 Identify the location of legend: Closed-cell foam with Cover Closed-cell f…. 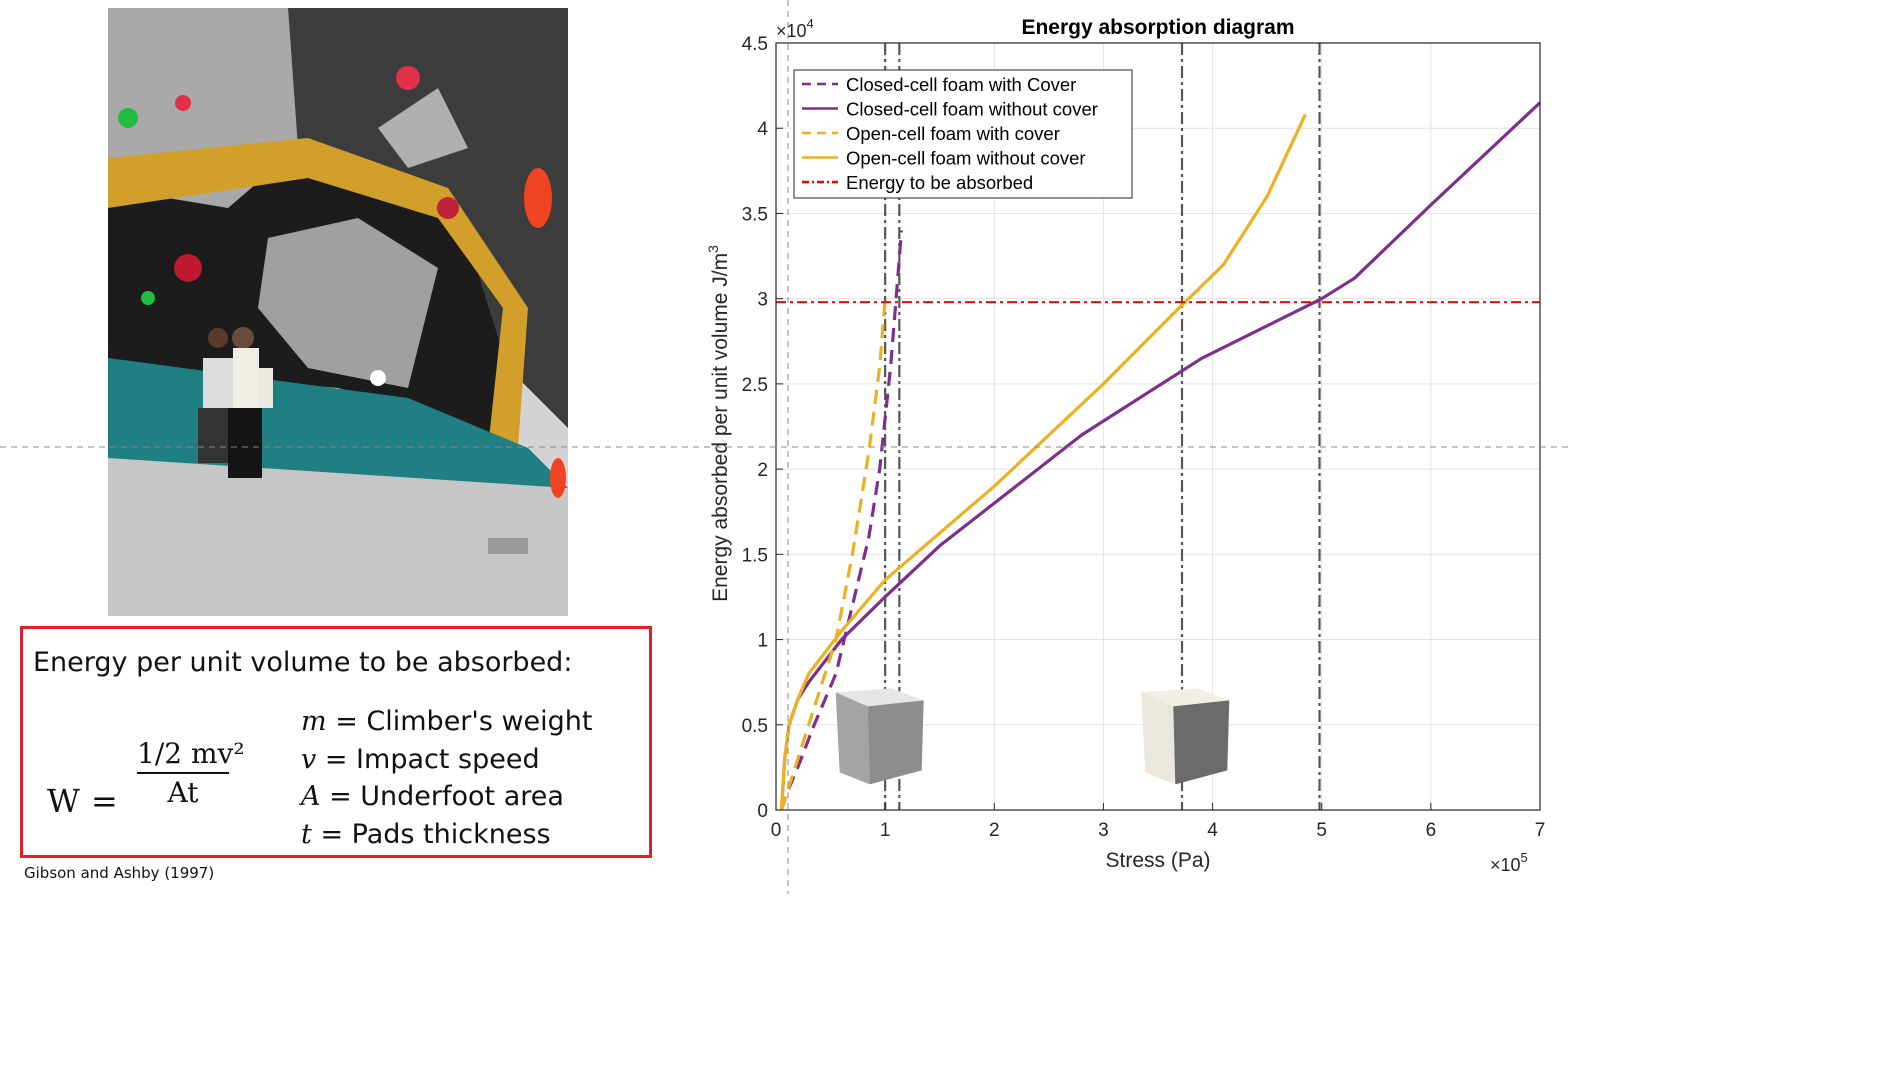
(963, 134).